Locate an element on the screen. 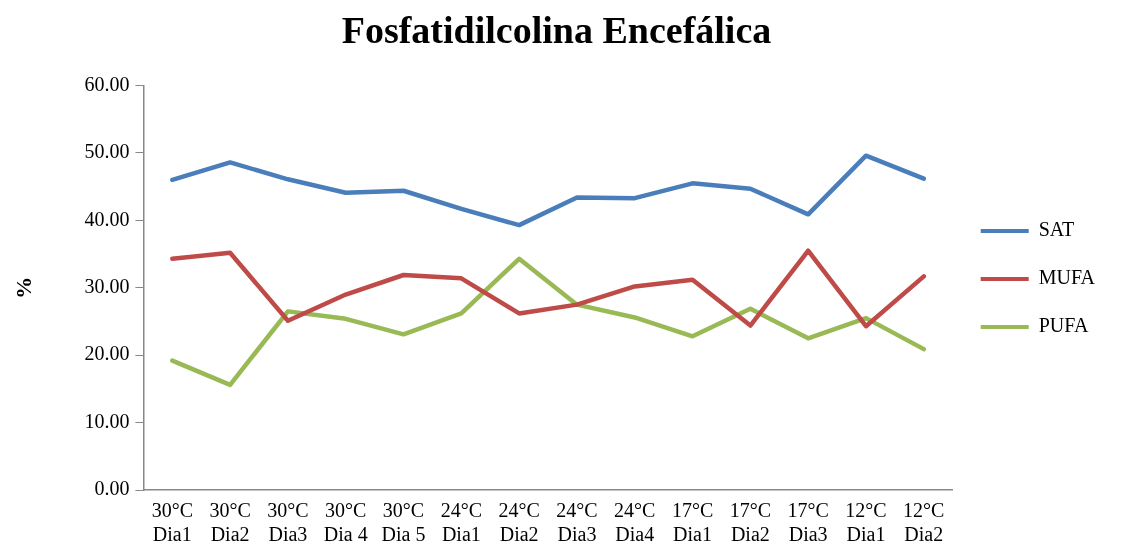 The image size is (1123, 558). y-tick-label: 30.00 is located at coordinates (107, 286).